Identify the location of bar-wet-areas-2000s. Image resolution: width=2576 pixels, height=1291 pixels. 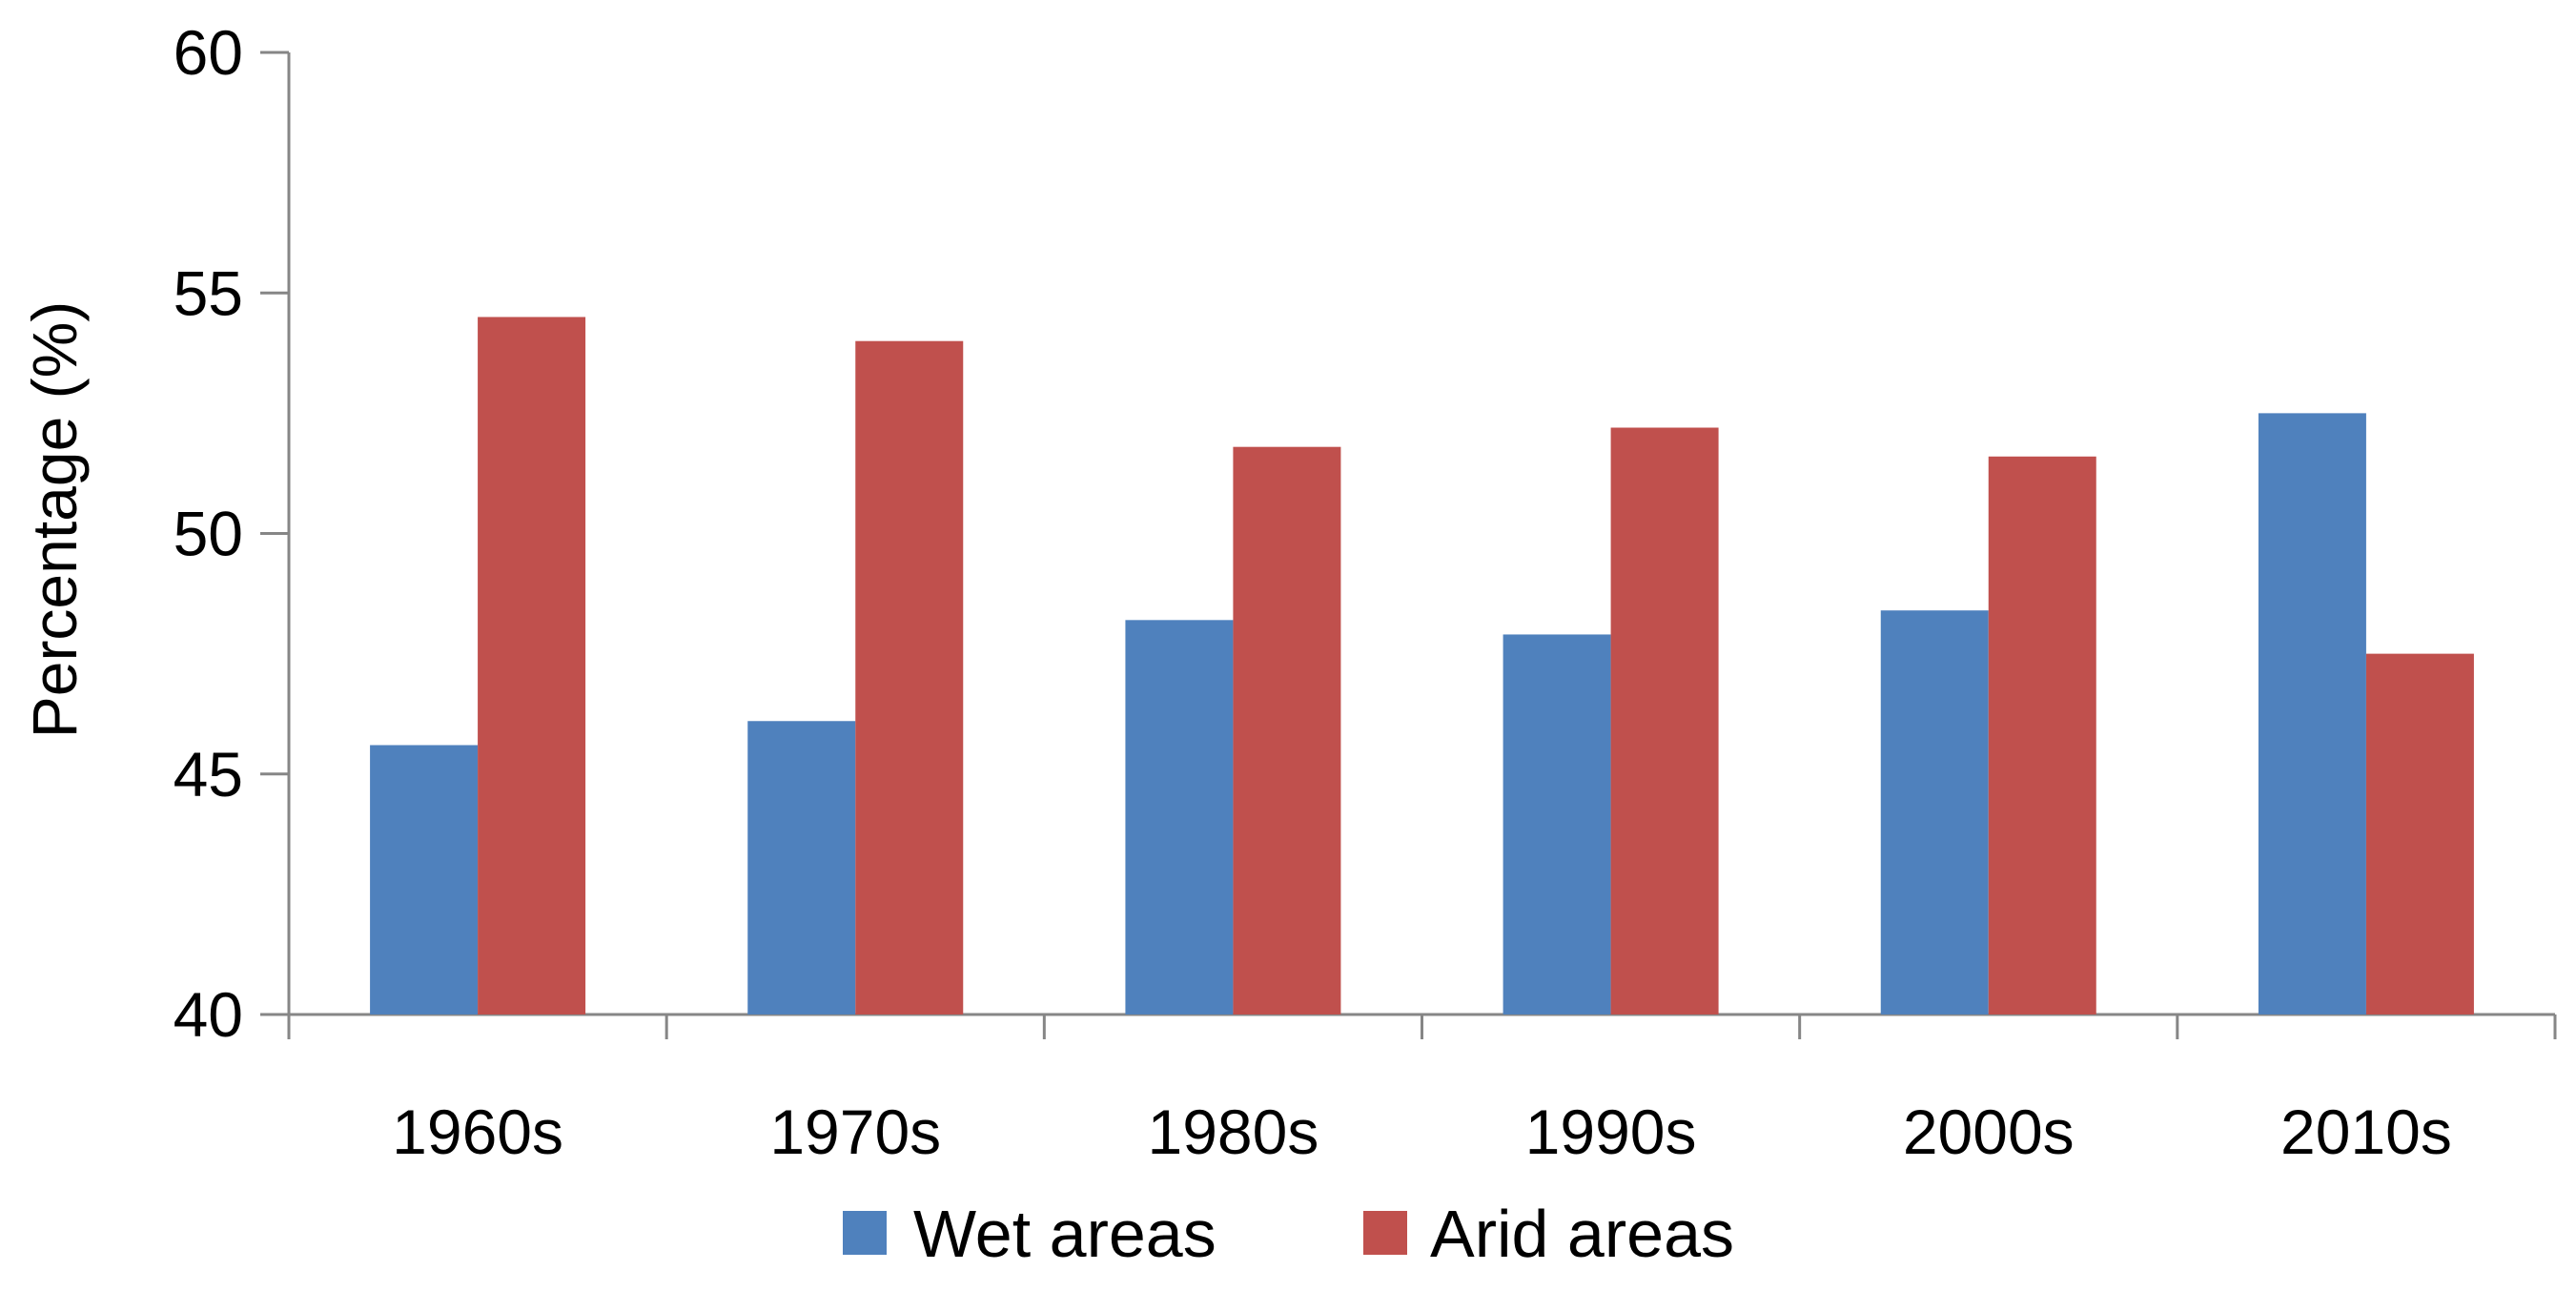
(1935, 812).